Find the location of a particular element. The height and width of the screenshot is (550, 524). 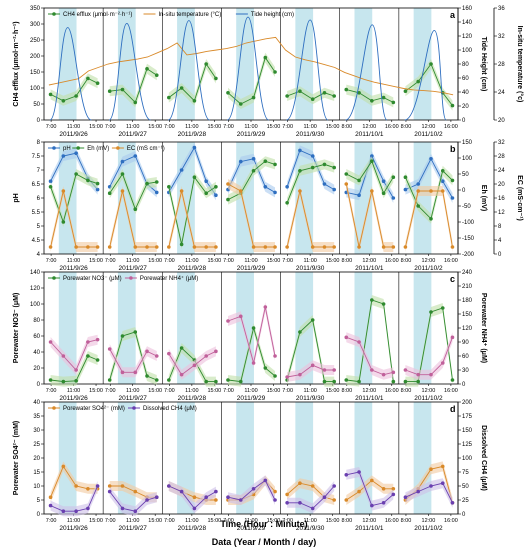

left-tick-label: 10 is located at coordinates (36, 487).